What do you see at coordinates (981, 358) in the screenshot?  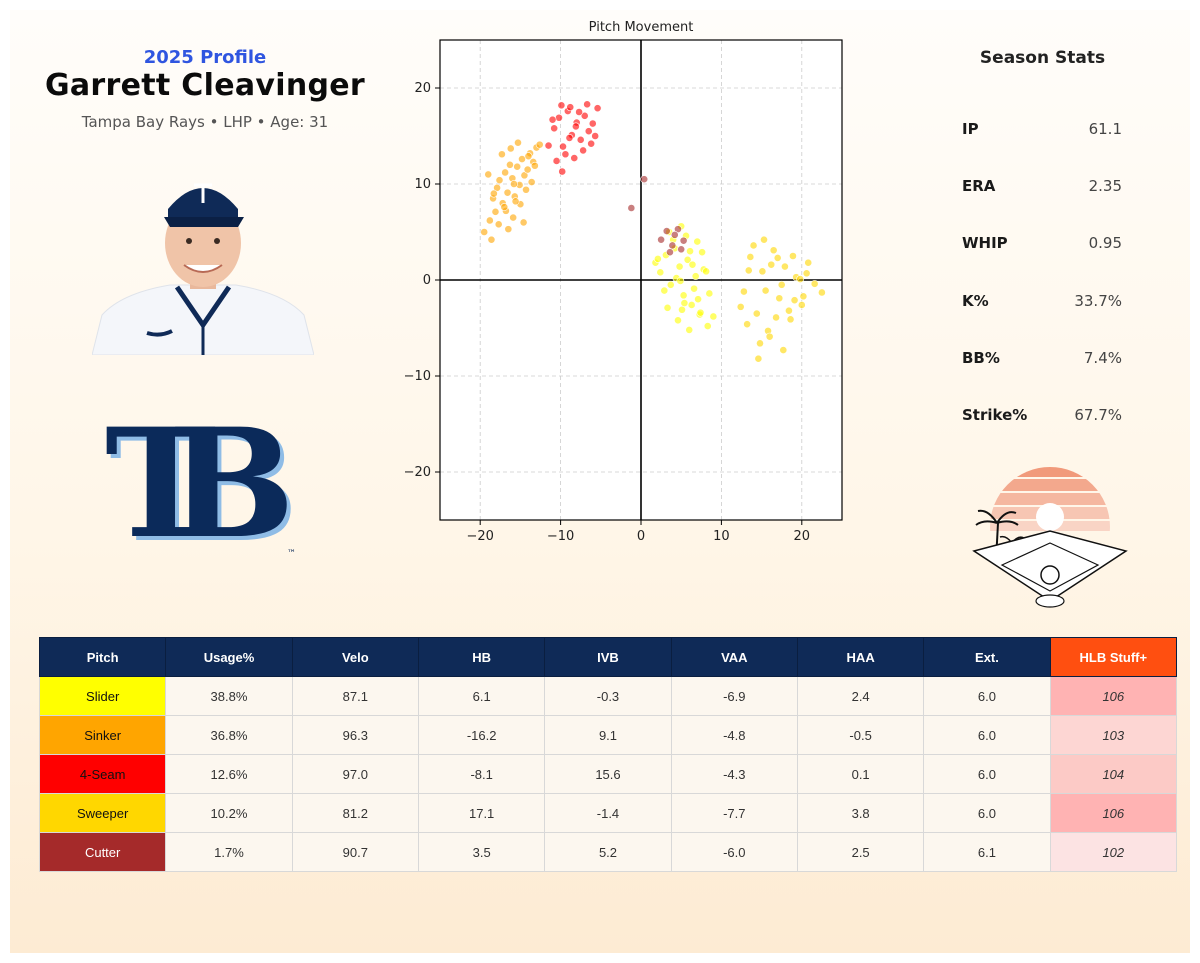 I see `stat-label: BB%` at bounding box center [981, 358].